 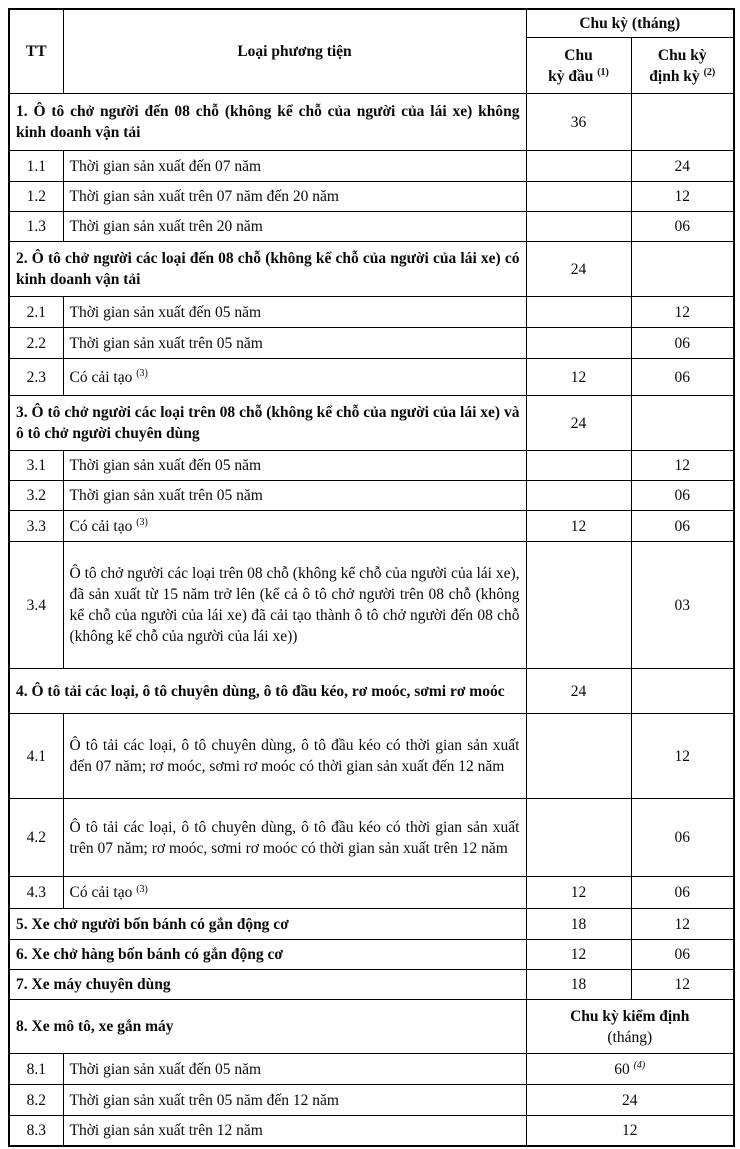 I want to click on merged-cycle-cell: 24, so click(x=630, y=1100).